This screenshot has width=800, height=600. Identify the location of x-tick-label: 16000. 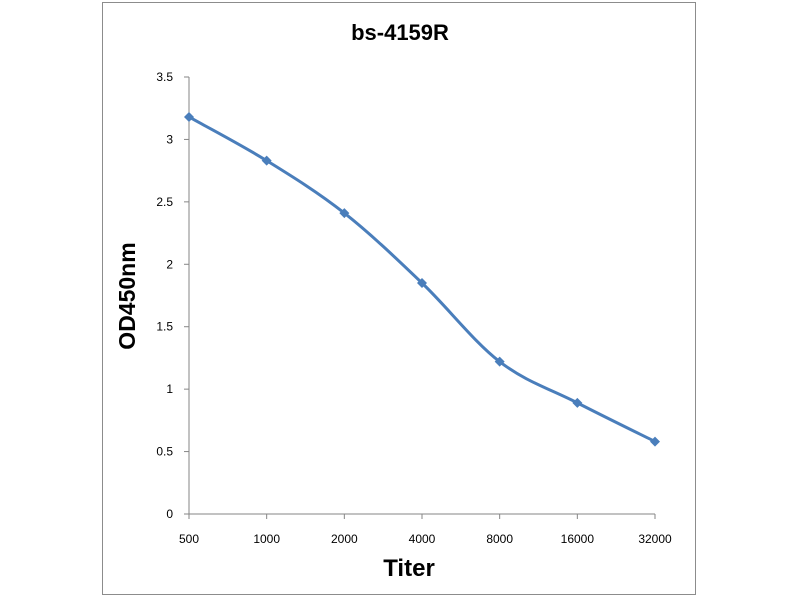
(578, 539).